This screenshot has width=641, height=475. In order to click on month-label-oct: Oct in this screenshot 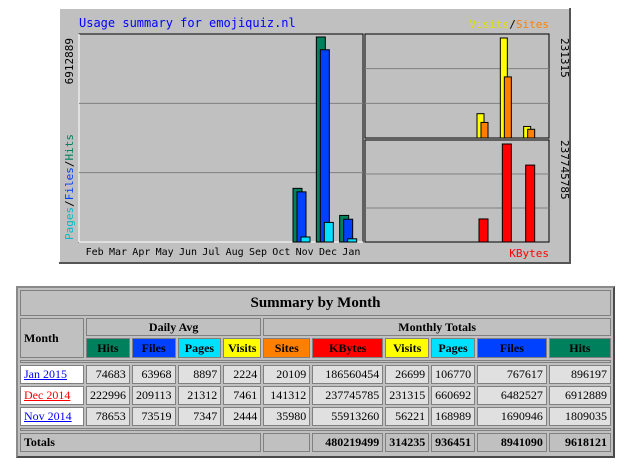, I will do `click(281, 252)`.